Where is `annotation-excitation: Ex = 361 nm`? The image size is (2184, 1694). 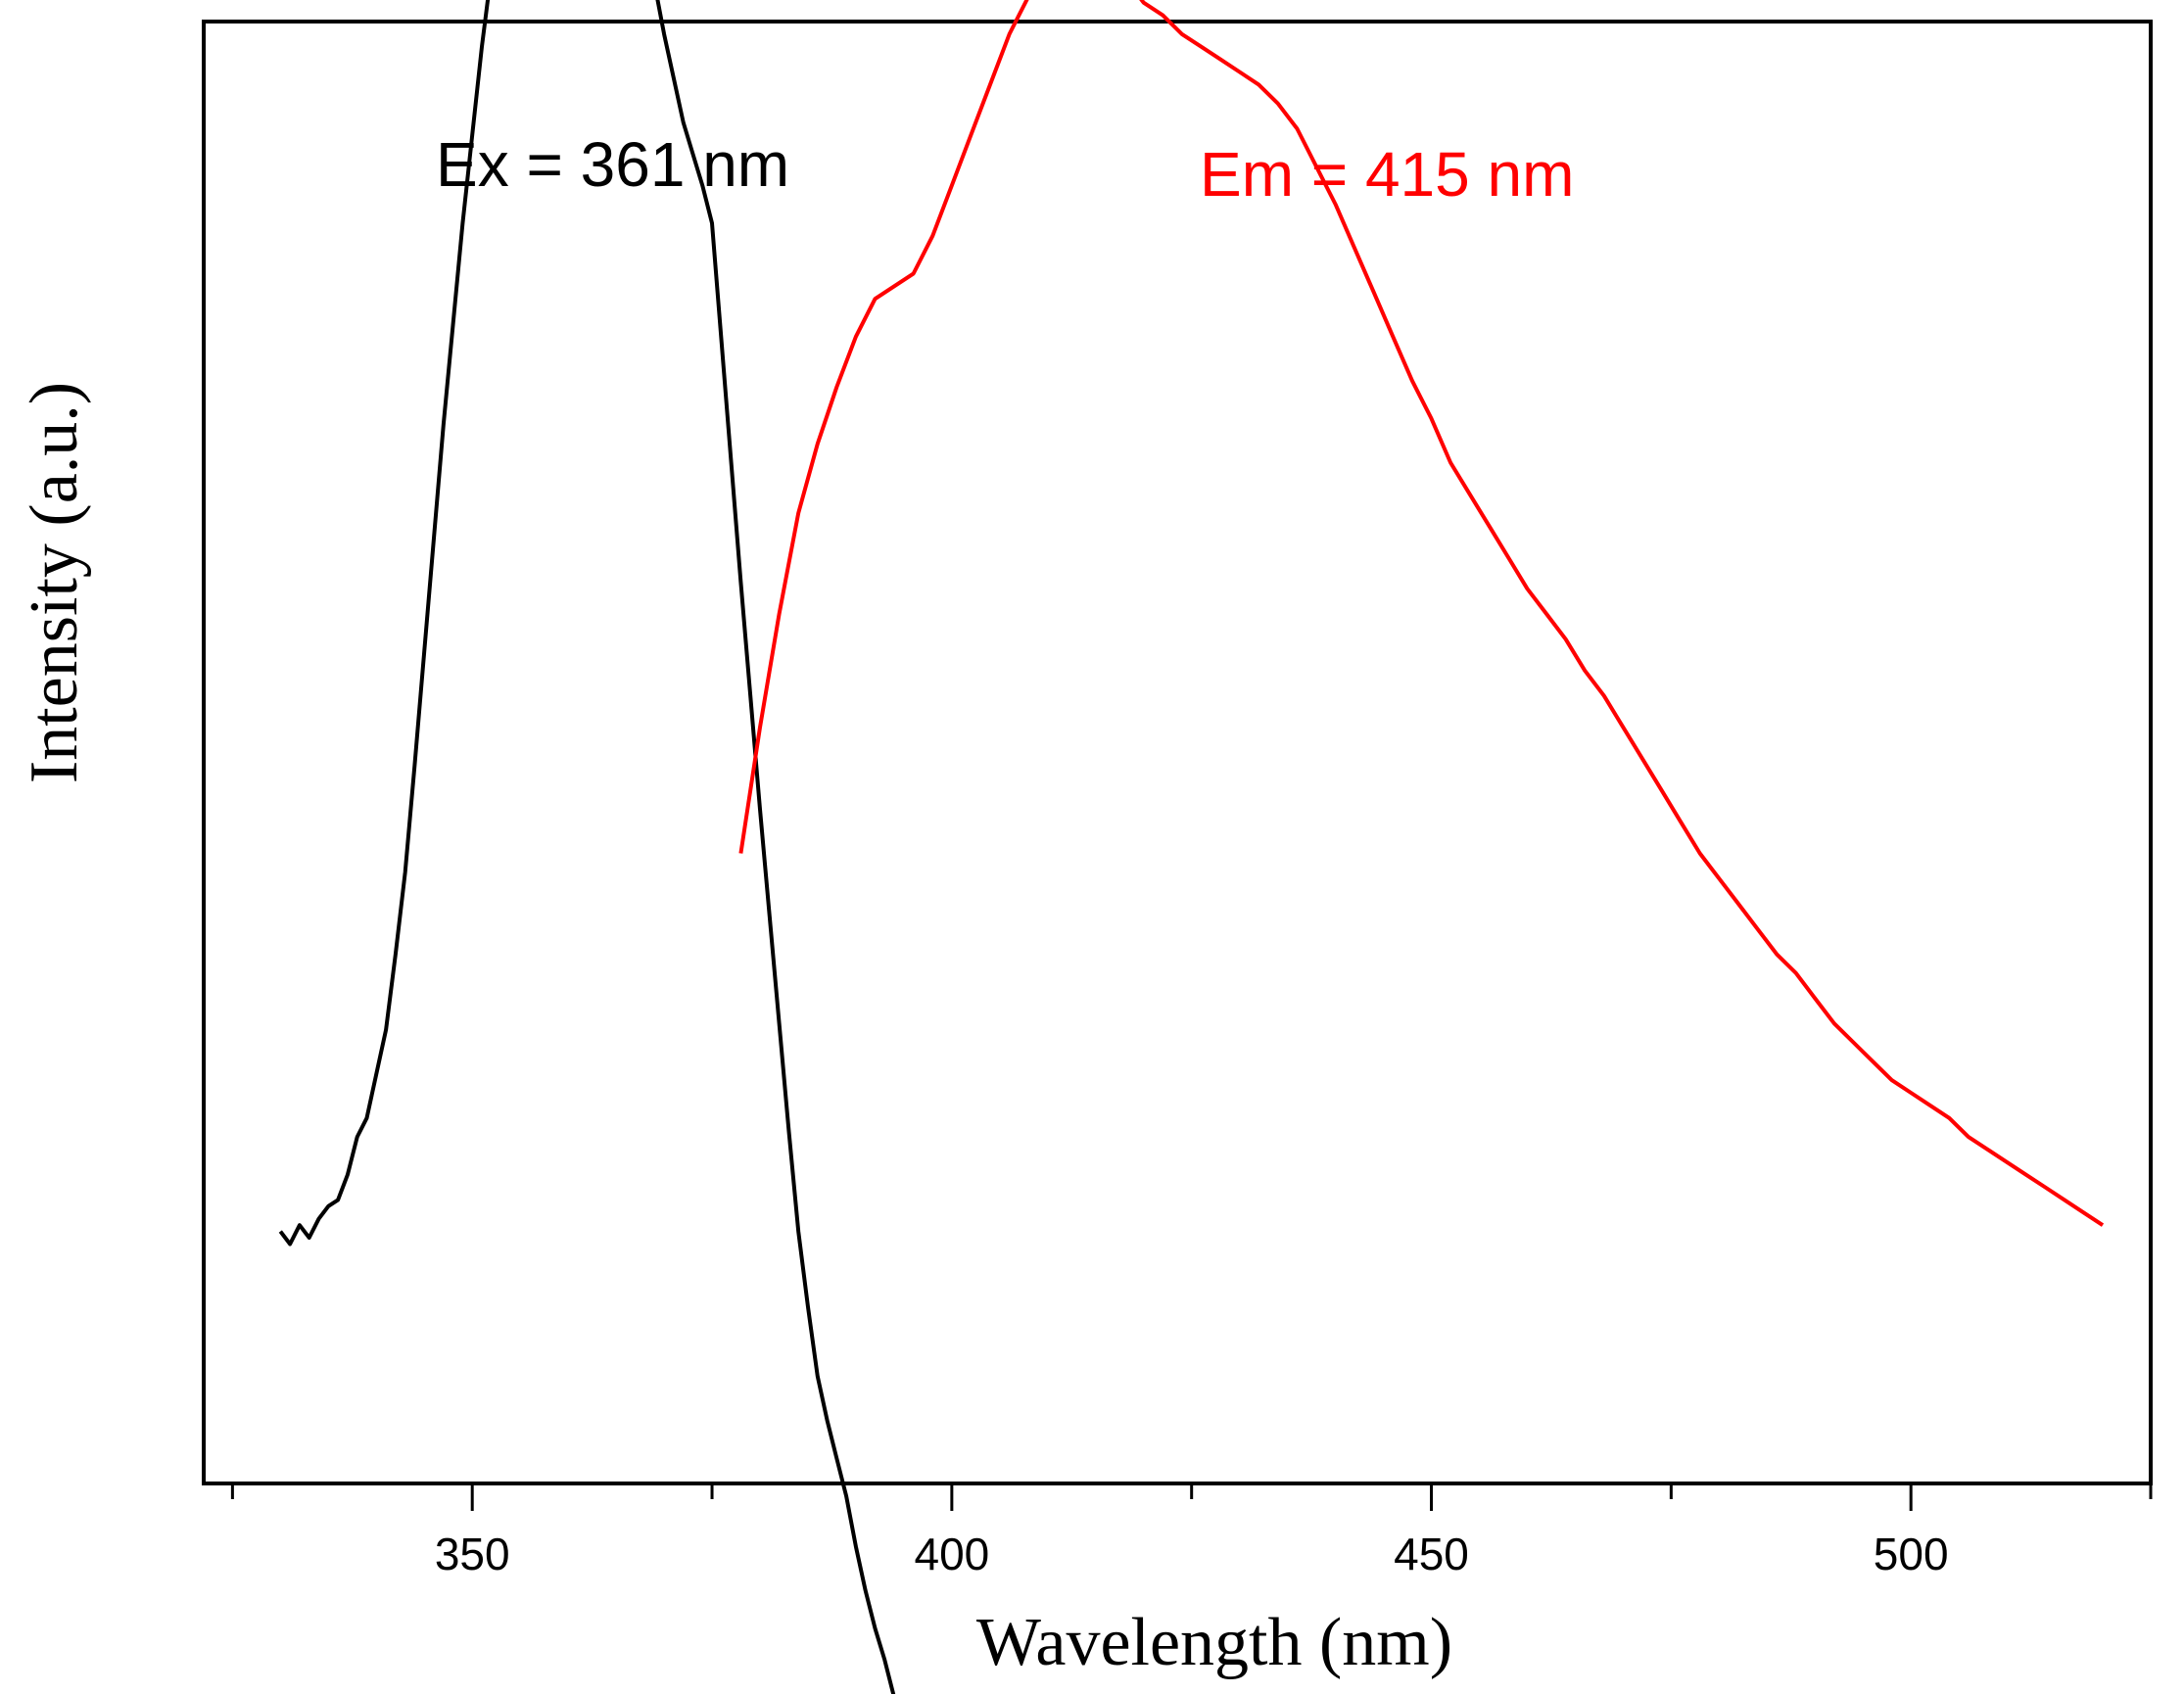 annotation-excitation: Ex = 361 nm is located at coordinates (612, 164).